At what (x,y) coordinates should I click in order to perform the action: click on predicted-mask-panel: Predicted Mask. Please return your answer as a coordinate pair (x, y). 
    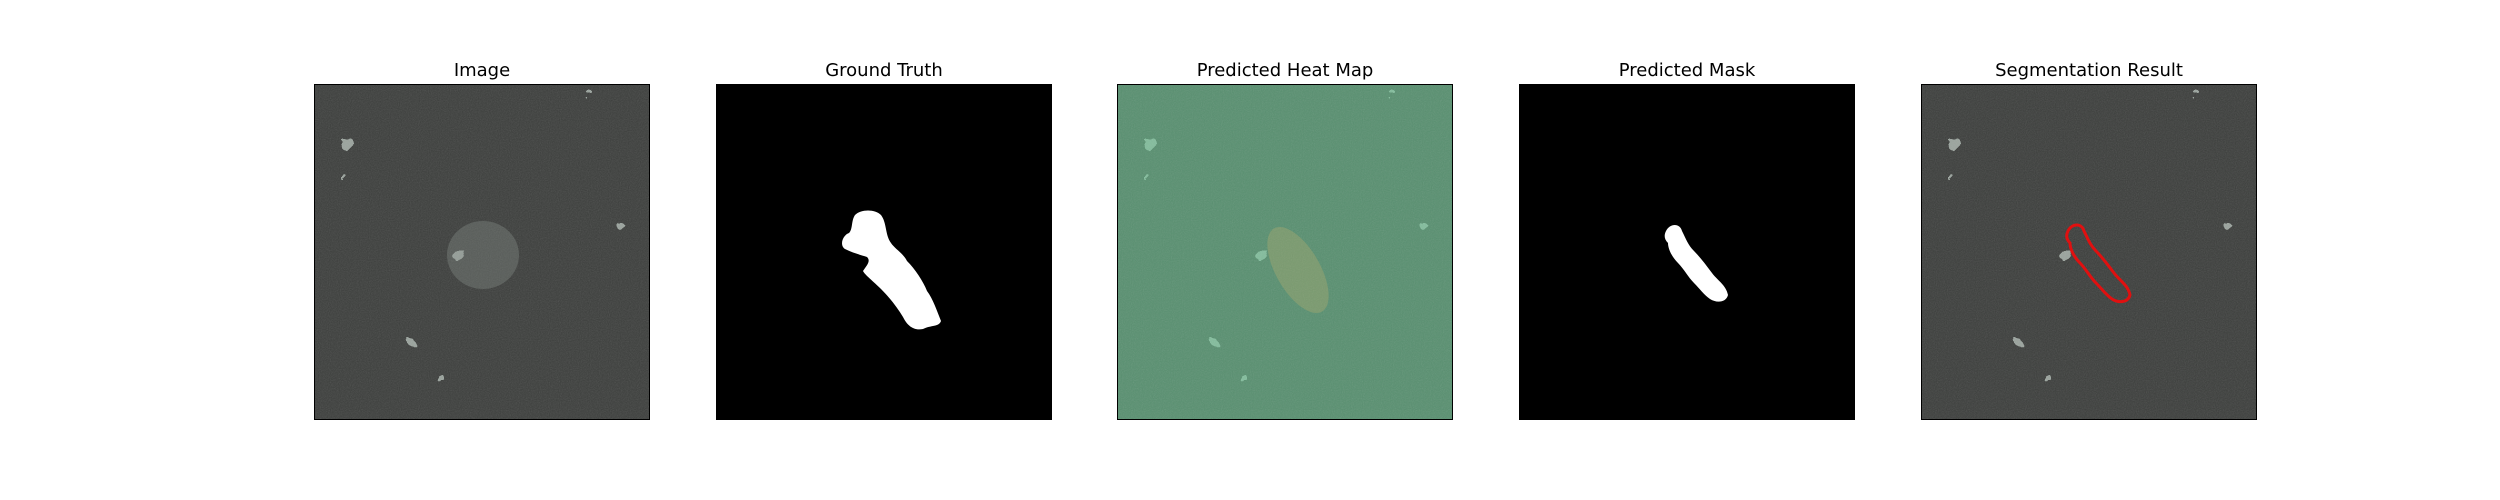
    Looking at the image, I should click on (1687, 250).